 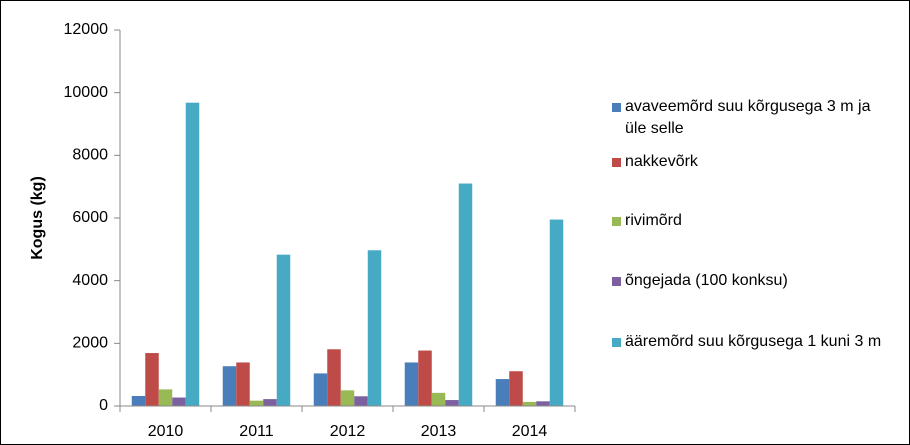 I want to click on legend-item: ääremõrd suu kõrgusega 1 kuni 3 m, so click(x=753, y=342).